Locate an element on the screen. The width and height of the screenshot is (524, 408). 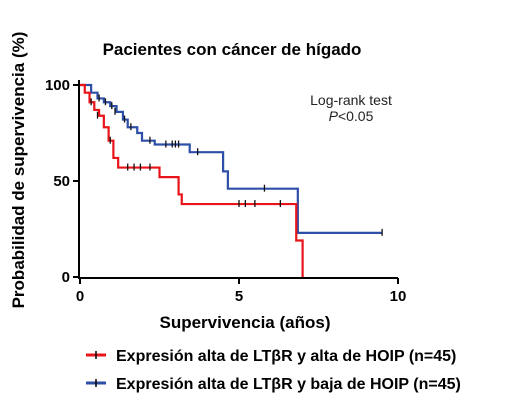
chart-title: Pacientes con cáncer de hígado is located at coordinates (232, 49).